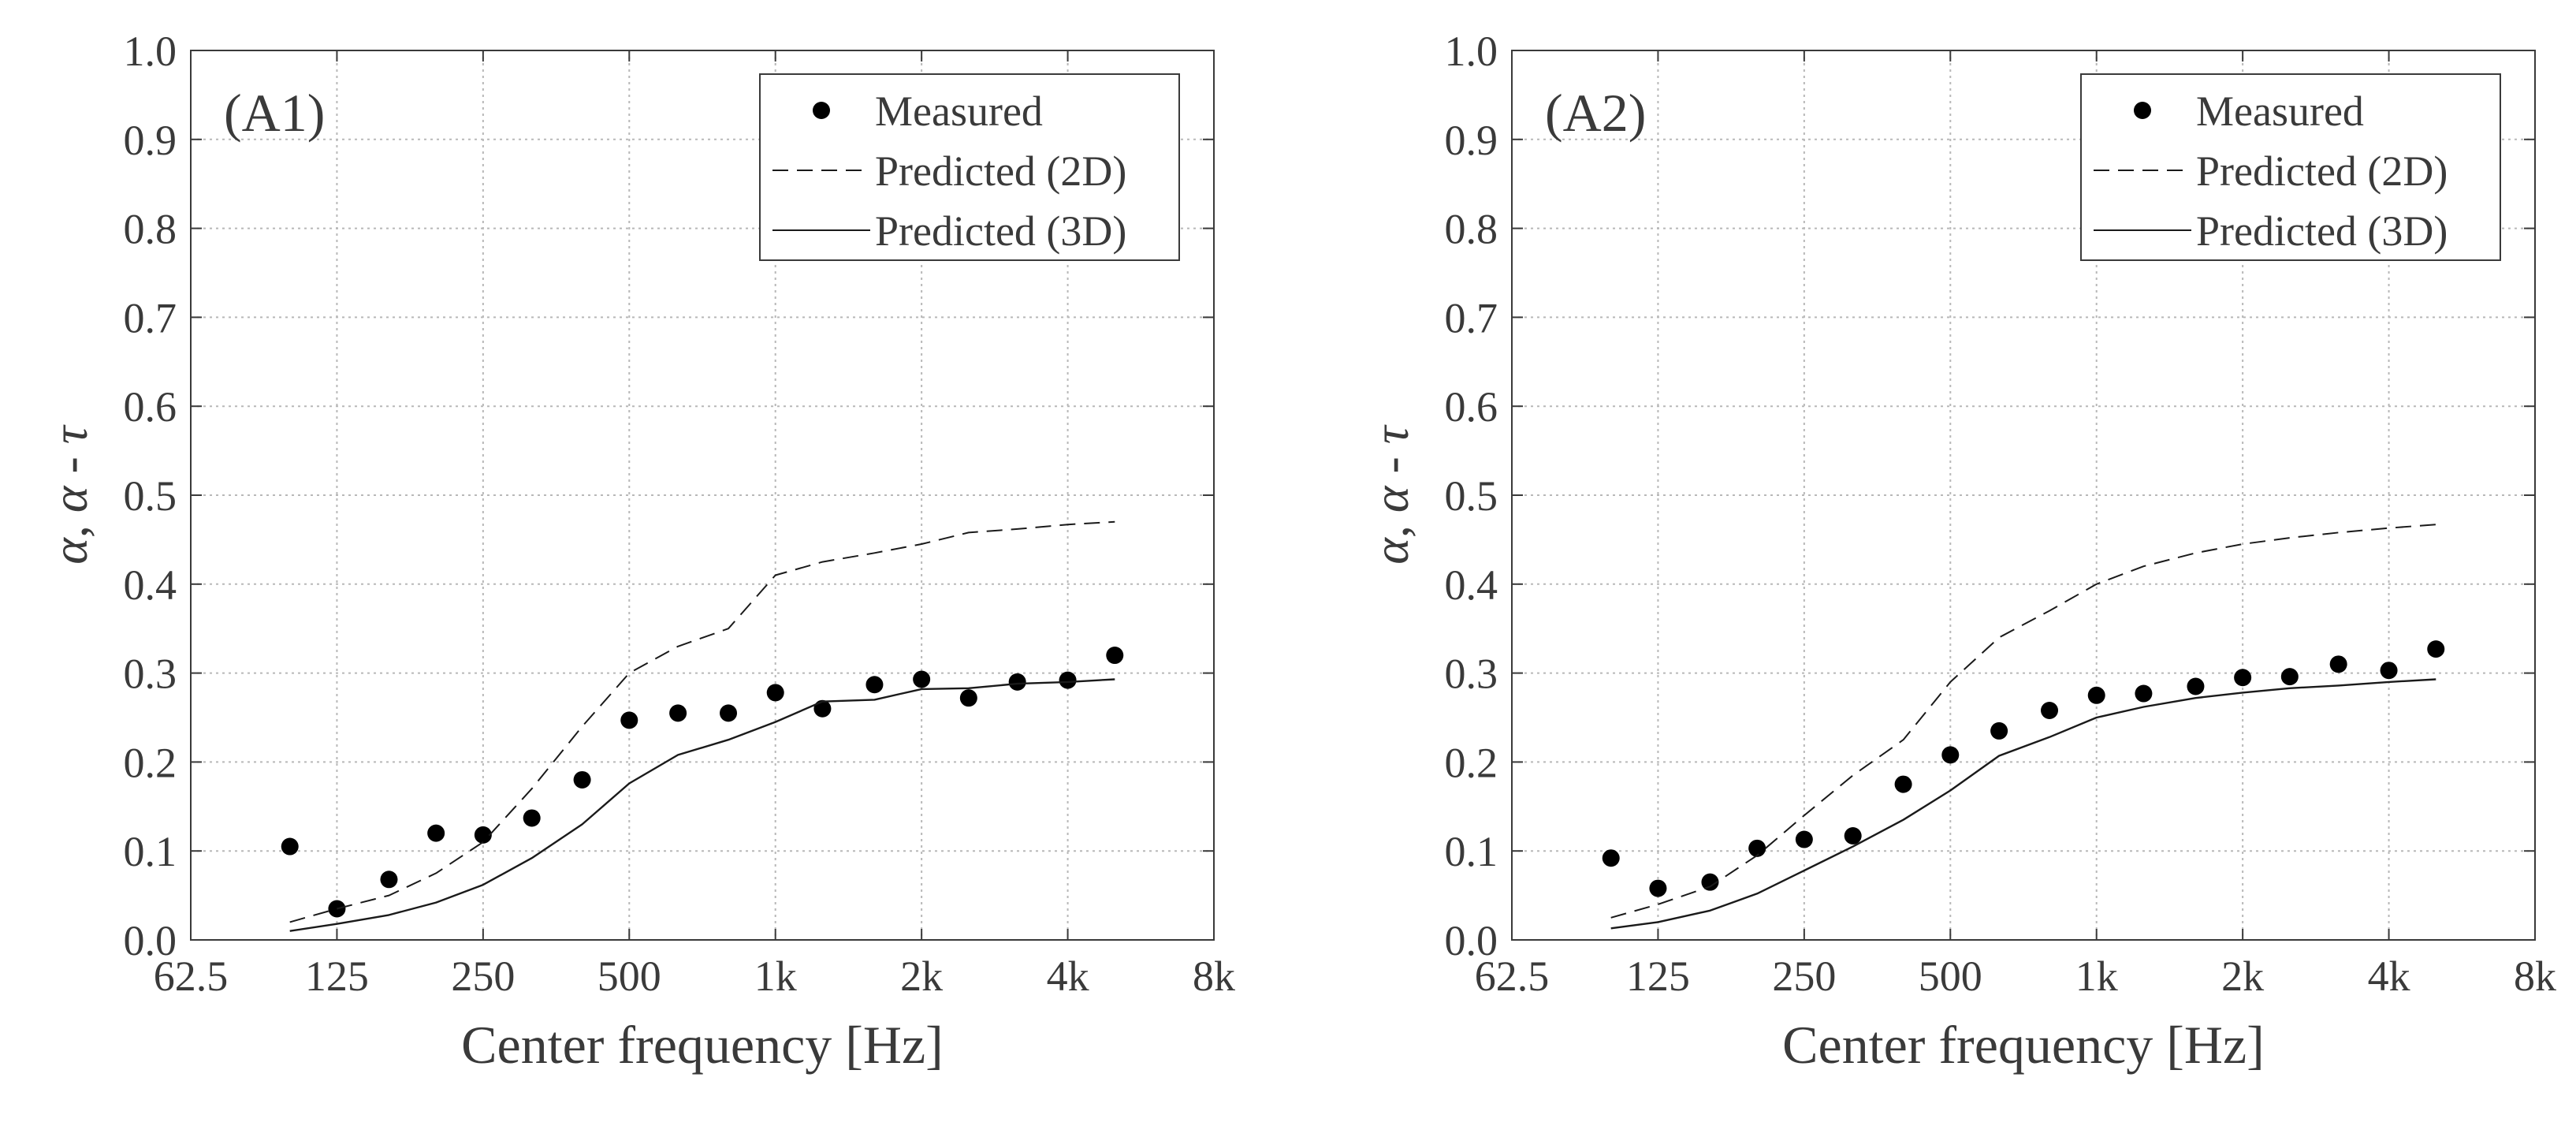 The image size is (2576, 1126). What do you see at coordinates (274, 113) in the screenshot?
I see `panel-label: (A1)` at bounding box center [274, 113].